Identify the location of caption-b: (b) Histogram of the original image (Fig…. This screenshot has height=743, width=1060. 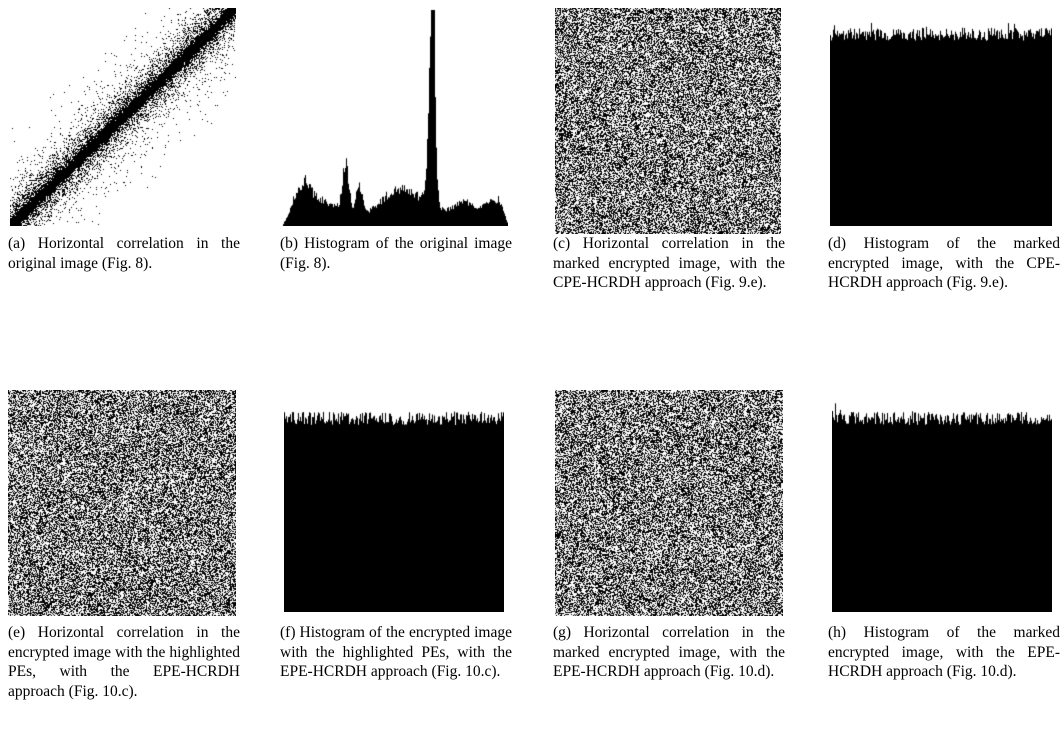
(396, 253).